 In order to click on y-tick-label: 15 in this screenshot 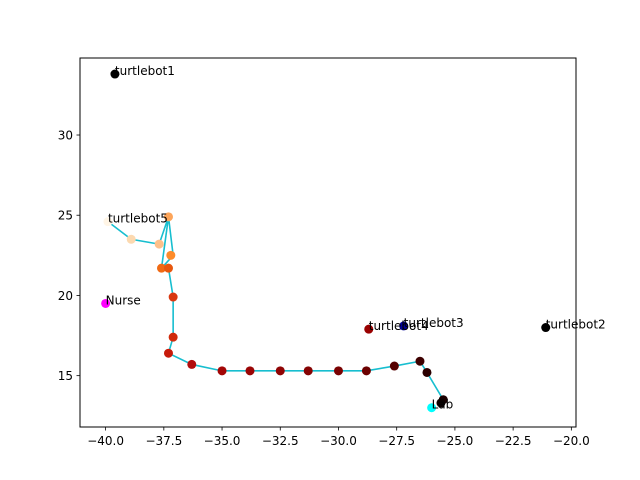, I will do `click(65, 376)`.